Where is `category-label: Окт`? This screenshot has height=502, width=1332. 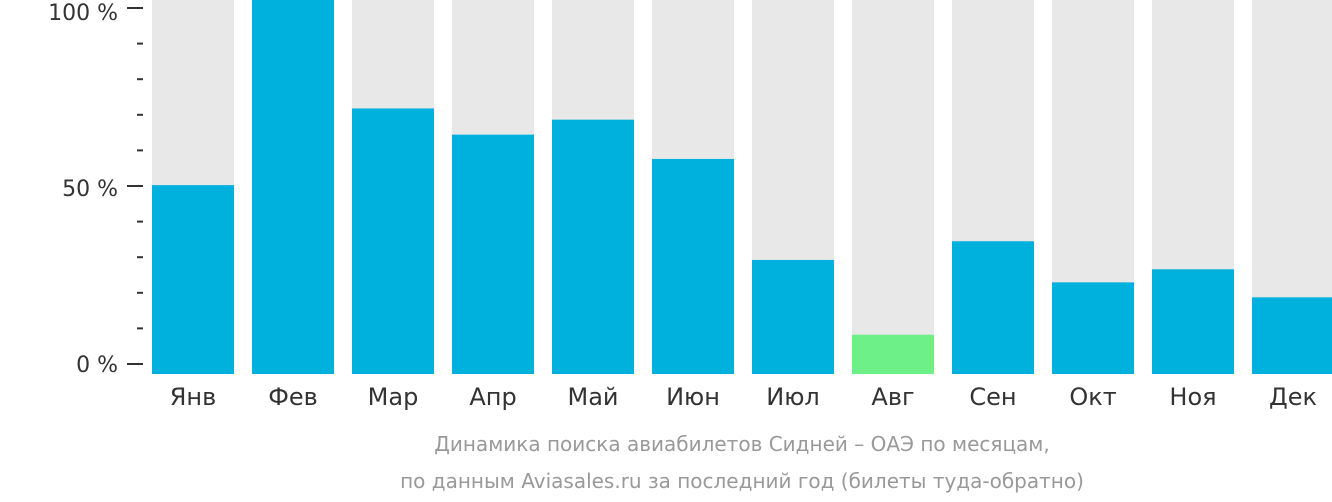
category-label: Окт is located at coordinates (1092, 397).